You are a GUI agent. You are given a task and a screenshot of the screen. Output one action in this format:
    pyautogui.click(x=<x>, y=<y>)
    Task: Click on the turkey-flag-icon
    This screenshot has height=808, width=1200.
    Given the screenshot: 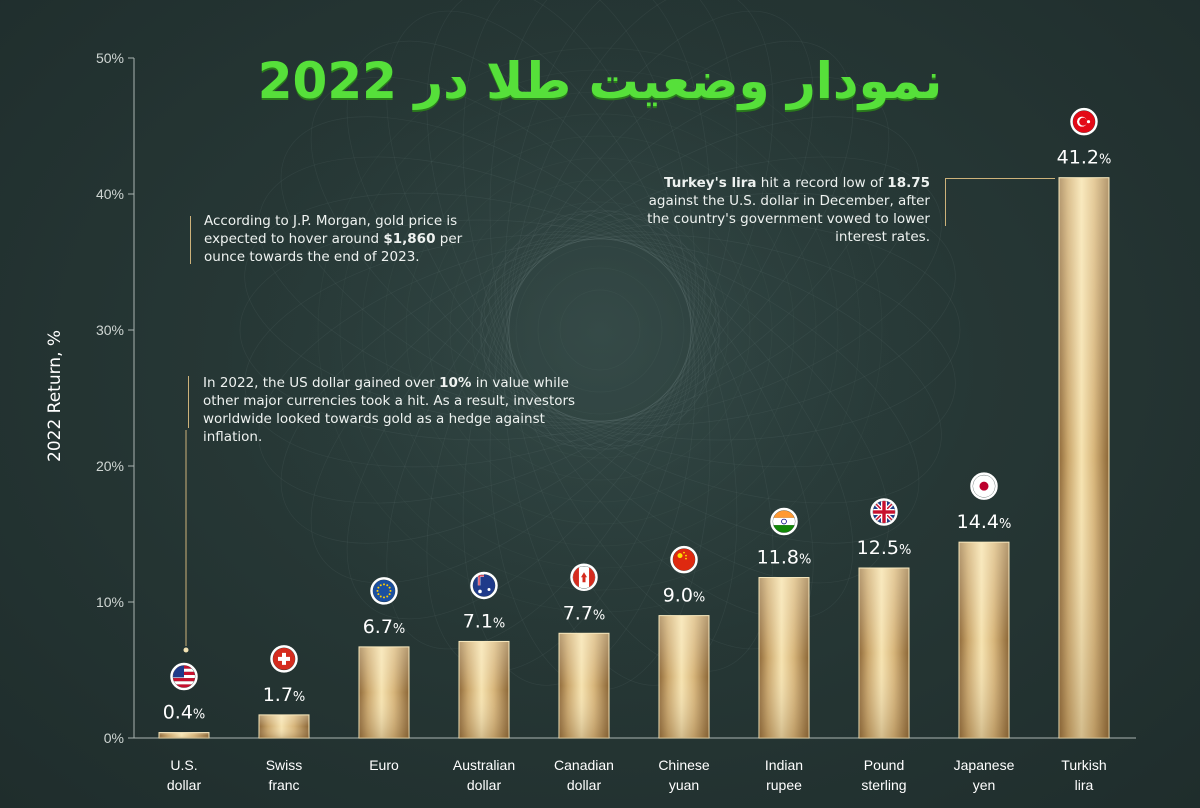 What is the action you would take?
    pyautogui.click(x=1084, y=121)
    